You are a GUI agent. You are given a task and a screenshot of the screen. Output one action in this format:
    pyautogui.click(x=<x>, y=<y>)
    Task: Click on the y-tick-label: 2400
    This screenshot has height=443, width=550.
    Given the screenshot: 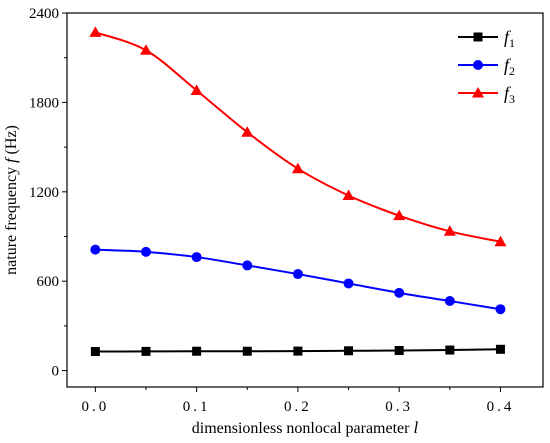 What is the action you would take?
    pyautogui.click(x=44, y=14)
    